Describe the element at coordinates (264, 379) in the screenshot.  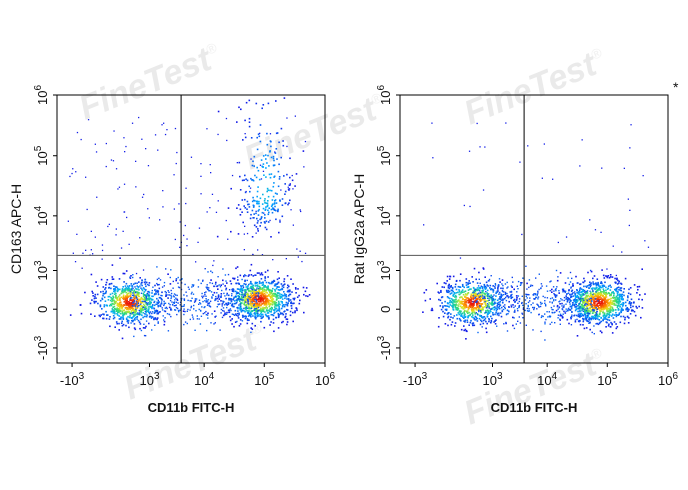
I see `x-tick-label: 105` at that location.